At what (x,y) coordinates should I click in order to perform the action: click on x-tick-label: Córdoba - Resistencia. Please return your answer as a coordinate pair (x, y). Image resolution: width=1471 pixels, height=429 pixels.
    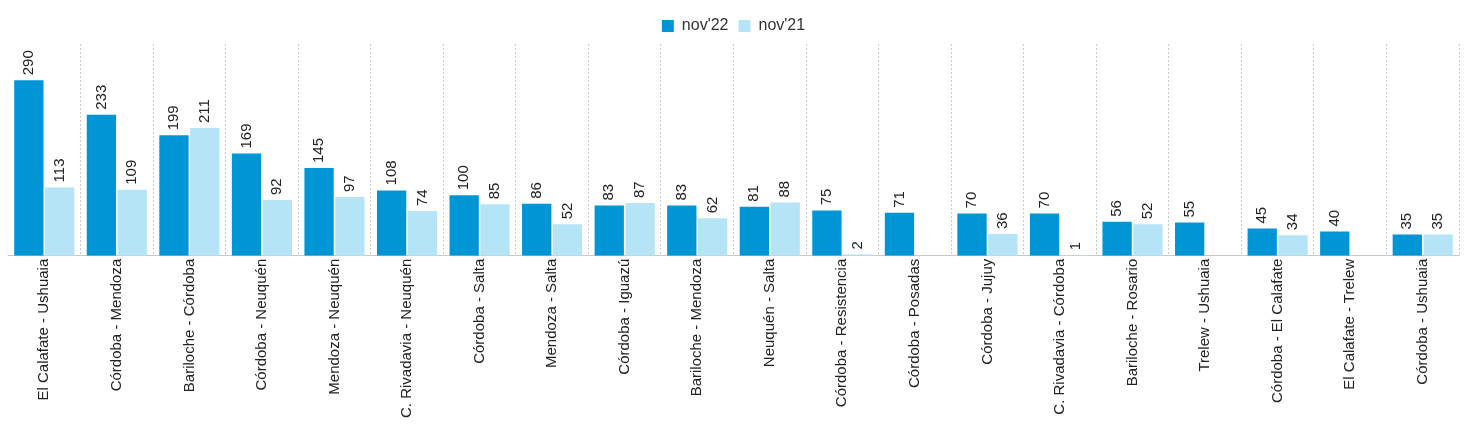
    Looking at the image, I should click on (841, 333).